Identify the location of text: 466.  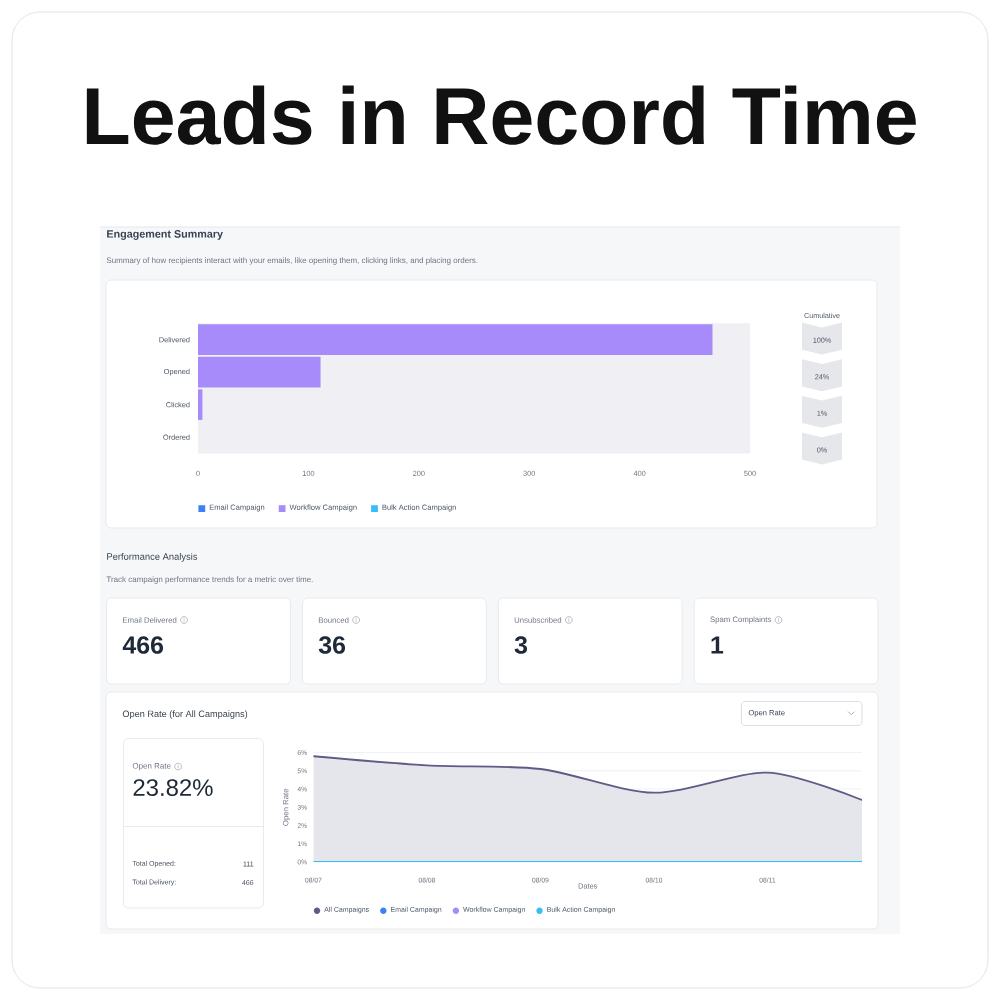
(143, 645).